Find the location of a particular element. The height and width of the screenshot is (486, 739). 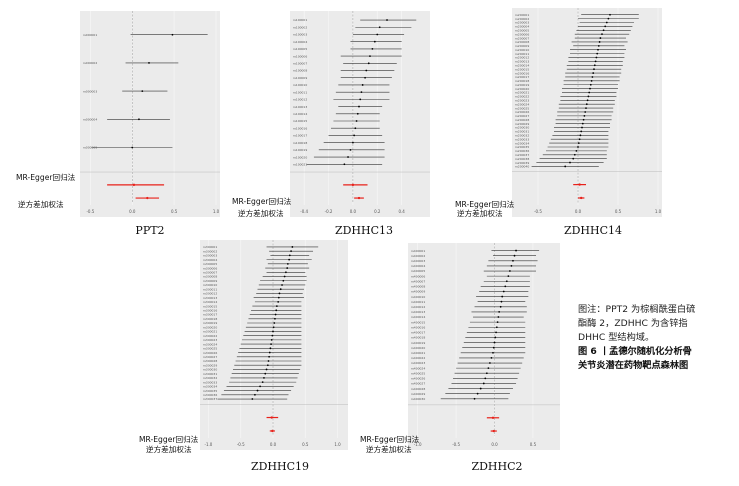

snp-label: rs100013 is located at coordinates (300, 107).